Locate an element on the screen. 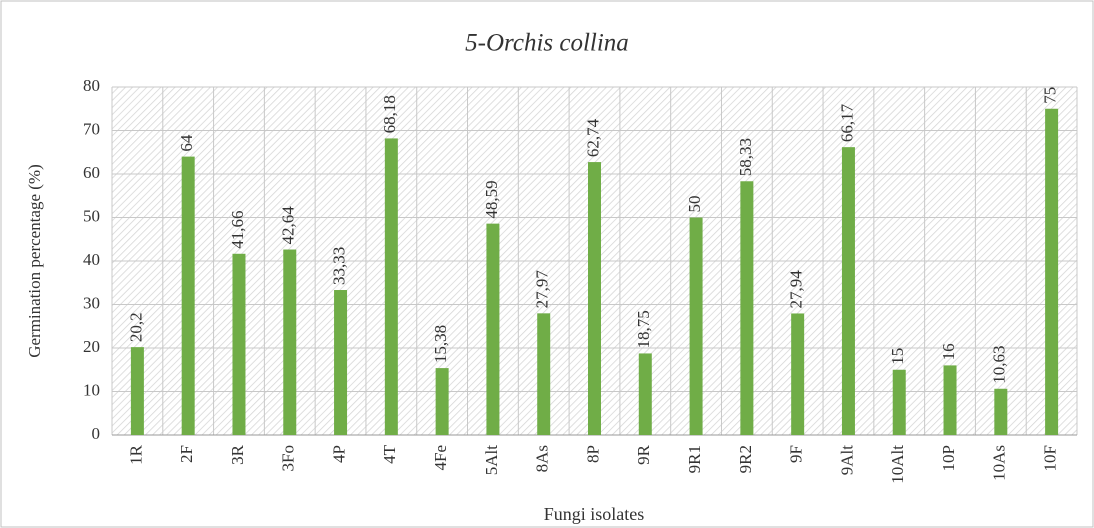 The height and width of the screenshot is (528, 1094). x-tick-label: 4P is located at coordinates (338, 454).